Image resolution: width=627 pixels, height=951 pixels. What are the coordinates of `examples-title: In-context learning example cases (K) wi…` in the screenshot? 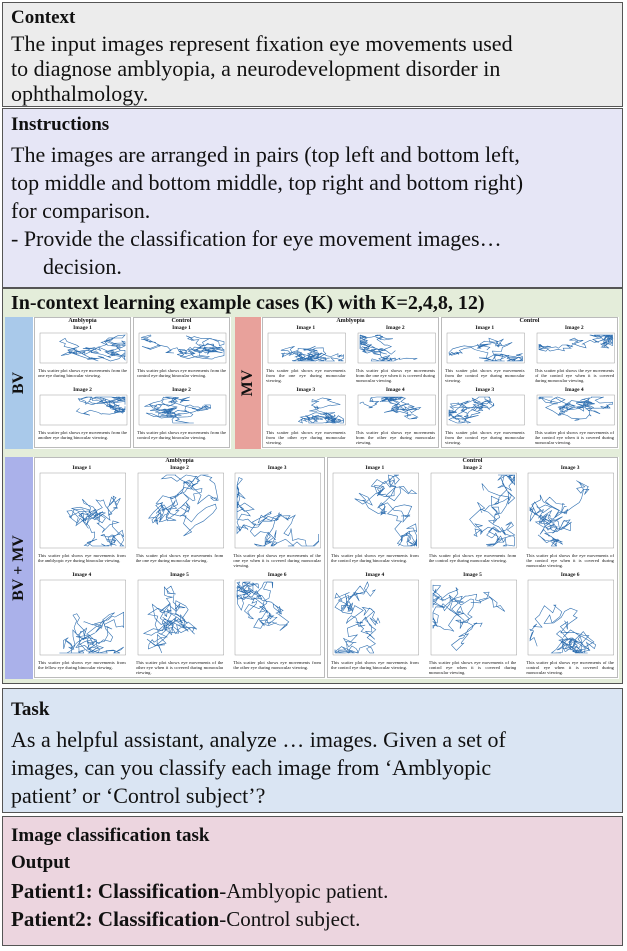 It's located at (248, 303).